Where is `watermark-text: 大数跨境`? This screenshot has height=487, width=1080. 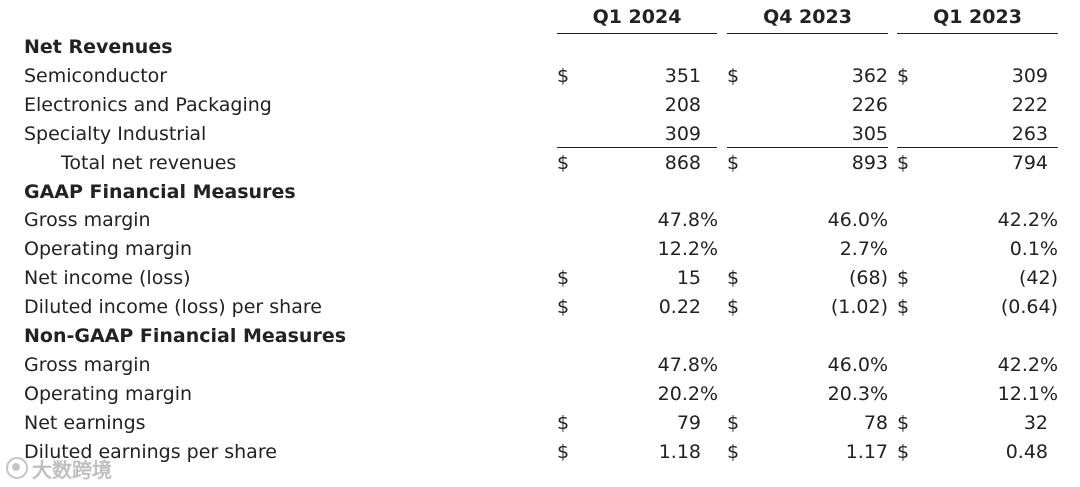 watermark-text: 大数跨境 is located at coordinates (72, 468).